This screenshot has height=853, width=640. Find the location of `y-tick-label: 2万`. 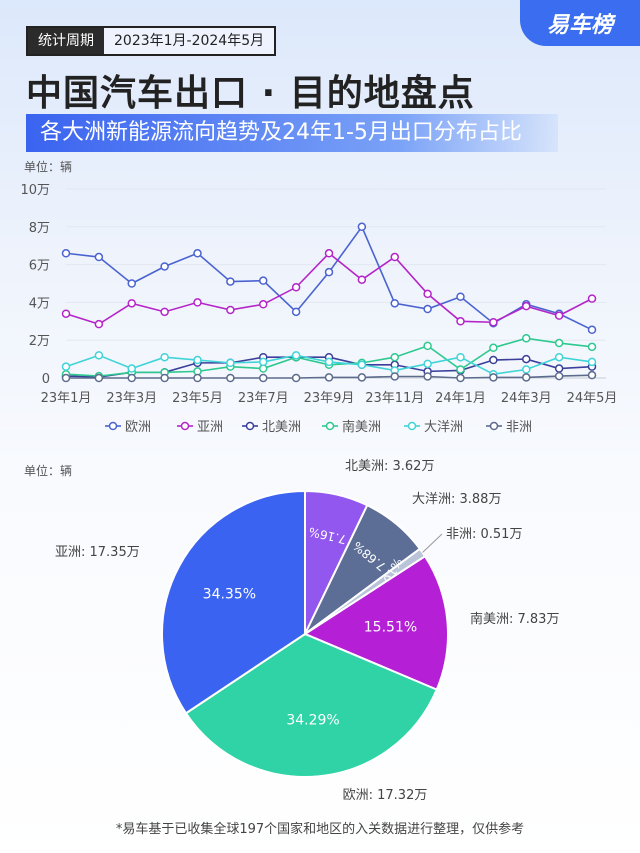

y-tick-label: 2万 is located at coordinates (39, 341).